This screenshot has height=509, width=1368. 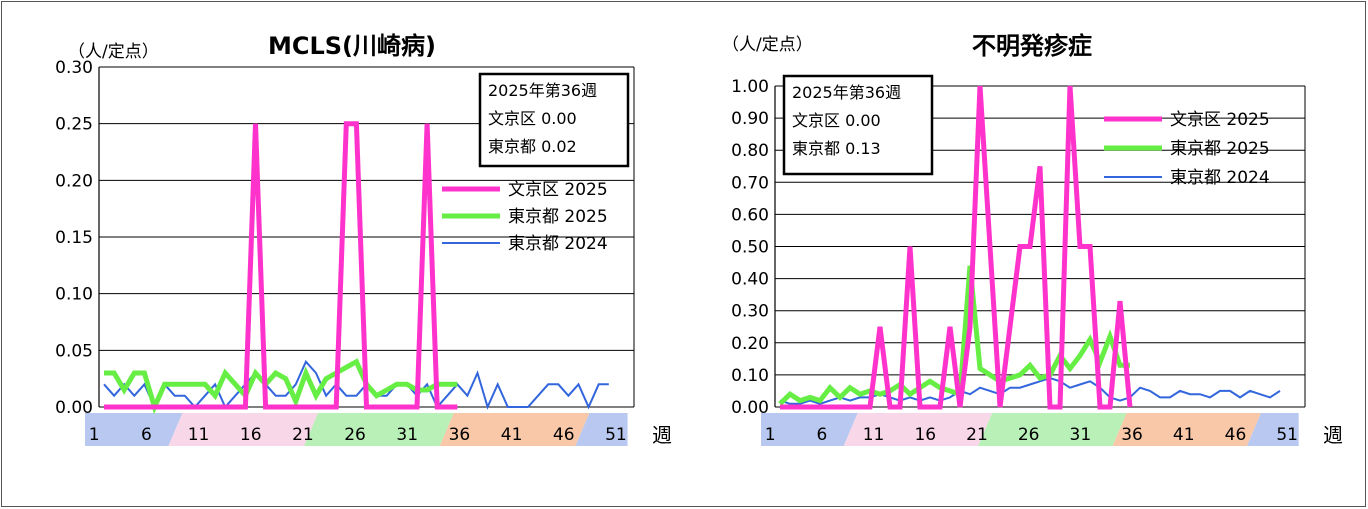 I want to click on y-tick-label: 0.05, so click(x=74, y=351).